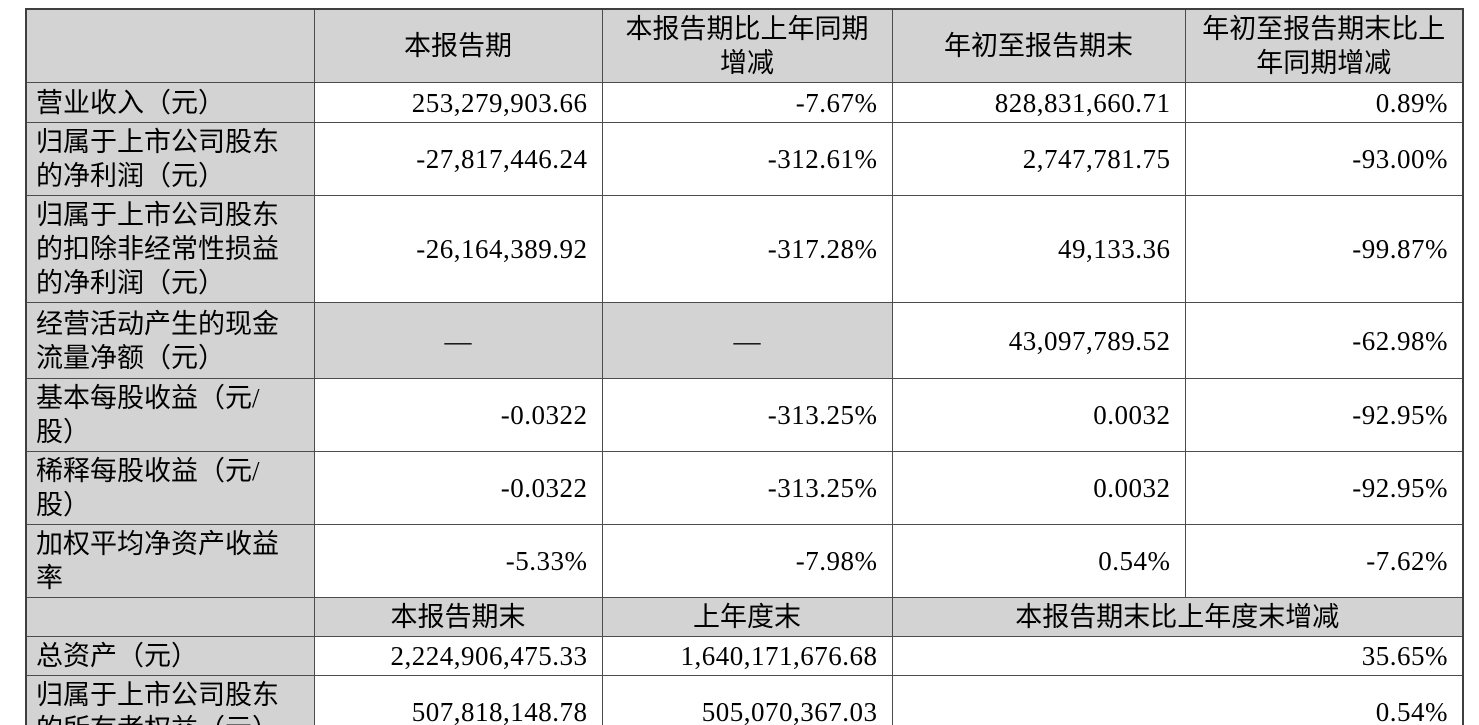 The image size is (1479, 725). Describe the element at coordinates (1038, 415) in the screenshot. I see `basic-eps-ytd: 0.0032` at that location.